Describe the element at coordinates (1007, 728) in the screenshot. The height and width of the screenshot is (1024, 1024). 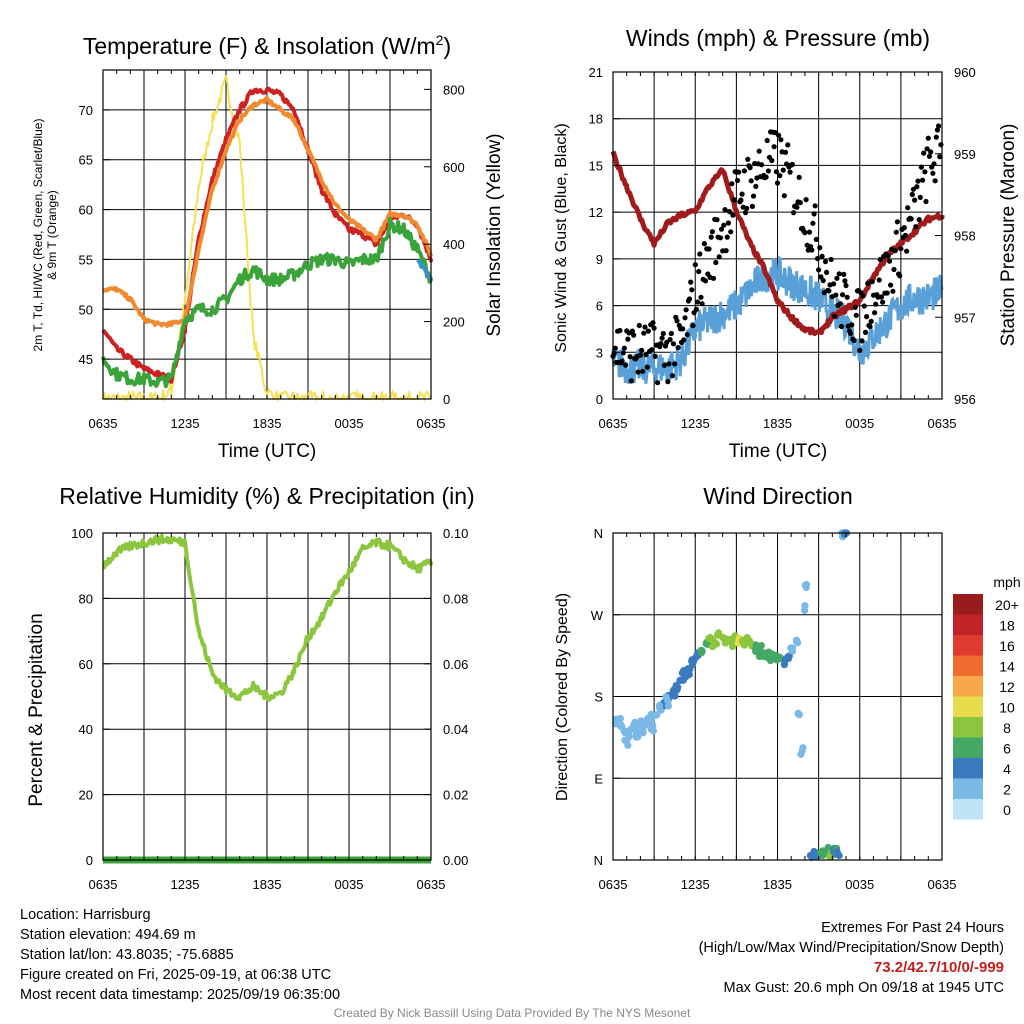
I see `legend-label: 8` at that location.